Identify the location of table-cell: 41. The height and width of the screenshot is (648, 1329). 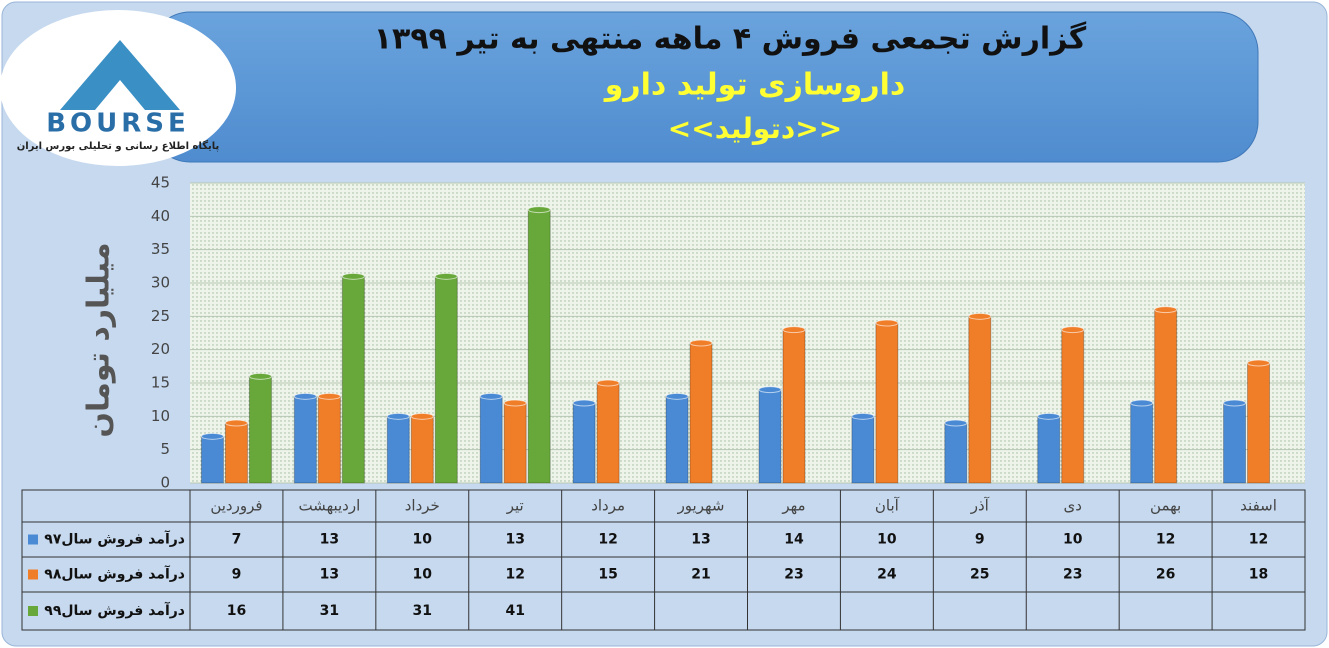
(514, 611).